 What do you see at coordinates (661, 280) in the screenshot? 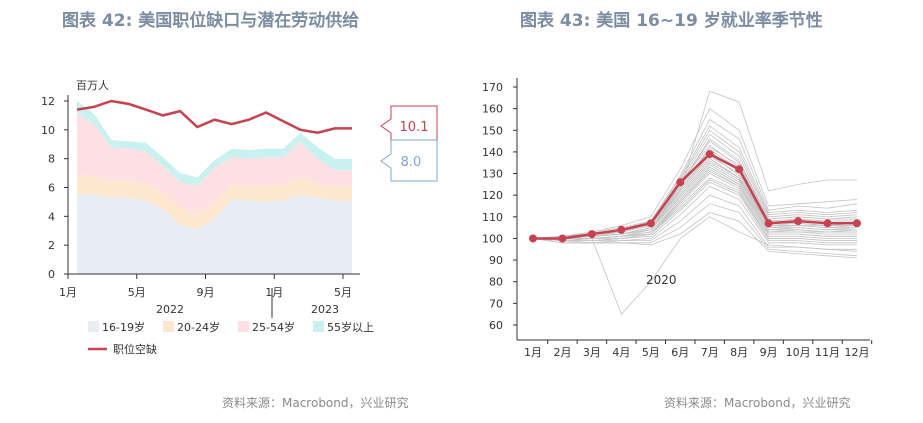
I see `covid-year-annotation: 2020` at bounding box center [661, 280].